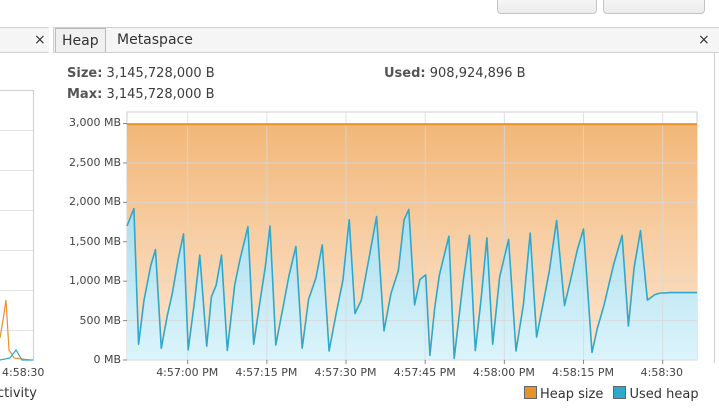  Describe the element at coordinates (85, 94) in the screenshot. I see `heap-max-label: Max:` at that location.